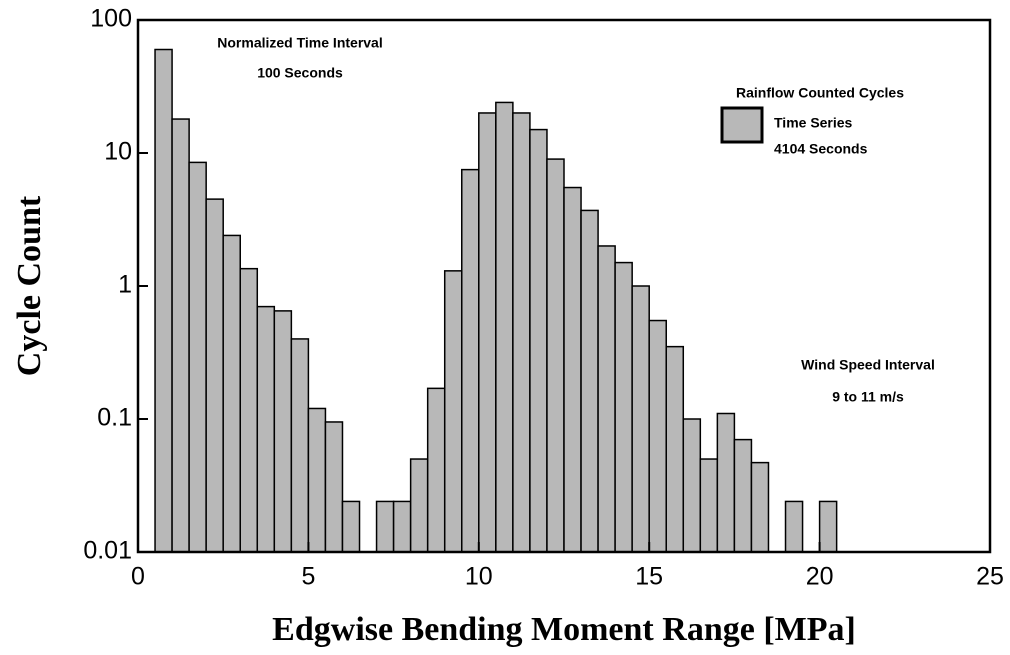 Image resolution: width=1010 pixels, height=655 pixels. Describe the element at coordinates (868, 397) in the screenshot. I see `annotation: 9 to 11 m/s` at that location.